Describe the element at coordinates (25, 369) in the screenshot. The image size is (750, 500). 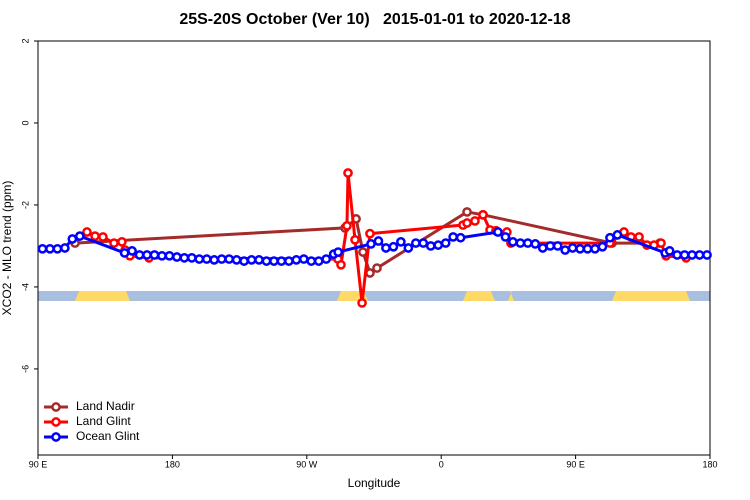
I see `y-tick-label: -6` at that location.